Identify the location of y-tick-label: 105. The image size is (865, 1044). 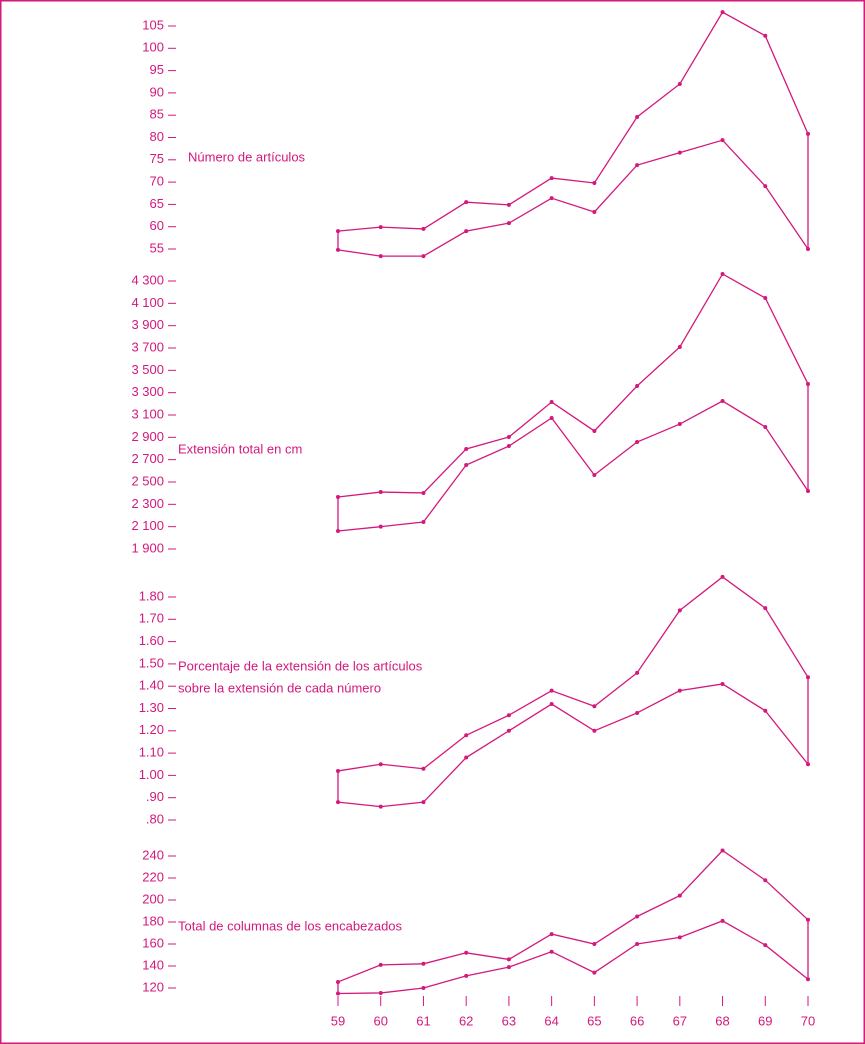
(153, 24).